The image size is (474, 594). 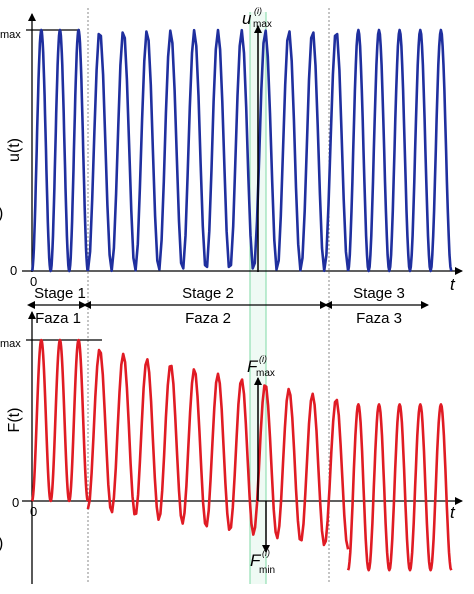 I want to click on stage-3-label: Stage 3, so click(x=379, y=293).